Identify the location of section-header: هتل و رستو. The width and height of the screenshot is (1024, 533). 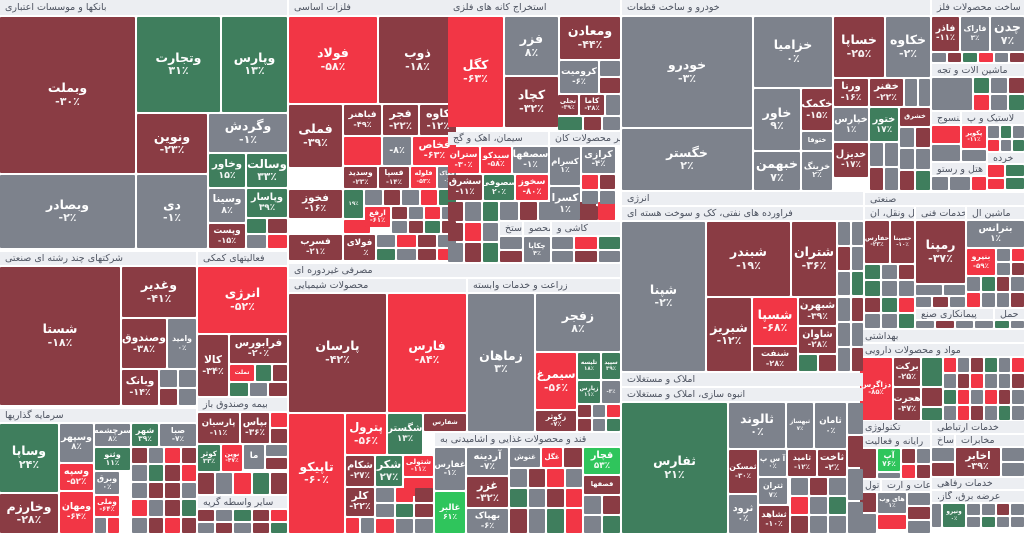
(959, 169).